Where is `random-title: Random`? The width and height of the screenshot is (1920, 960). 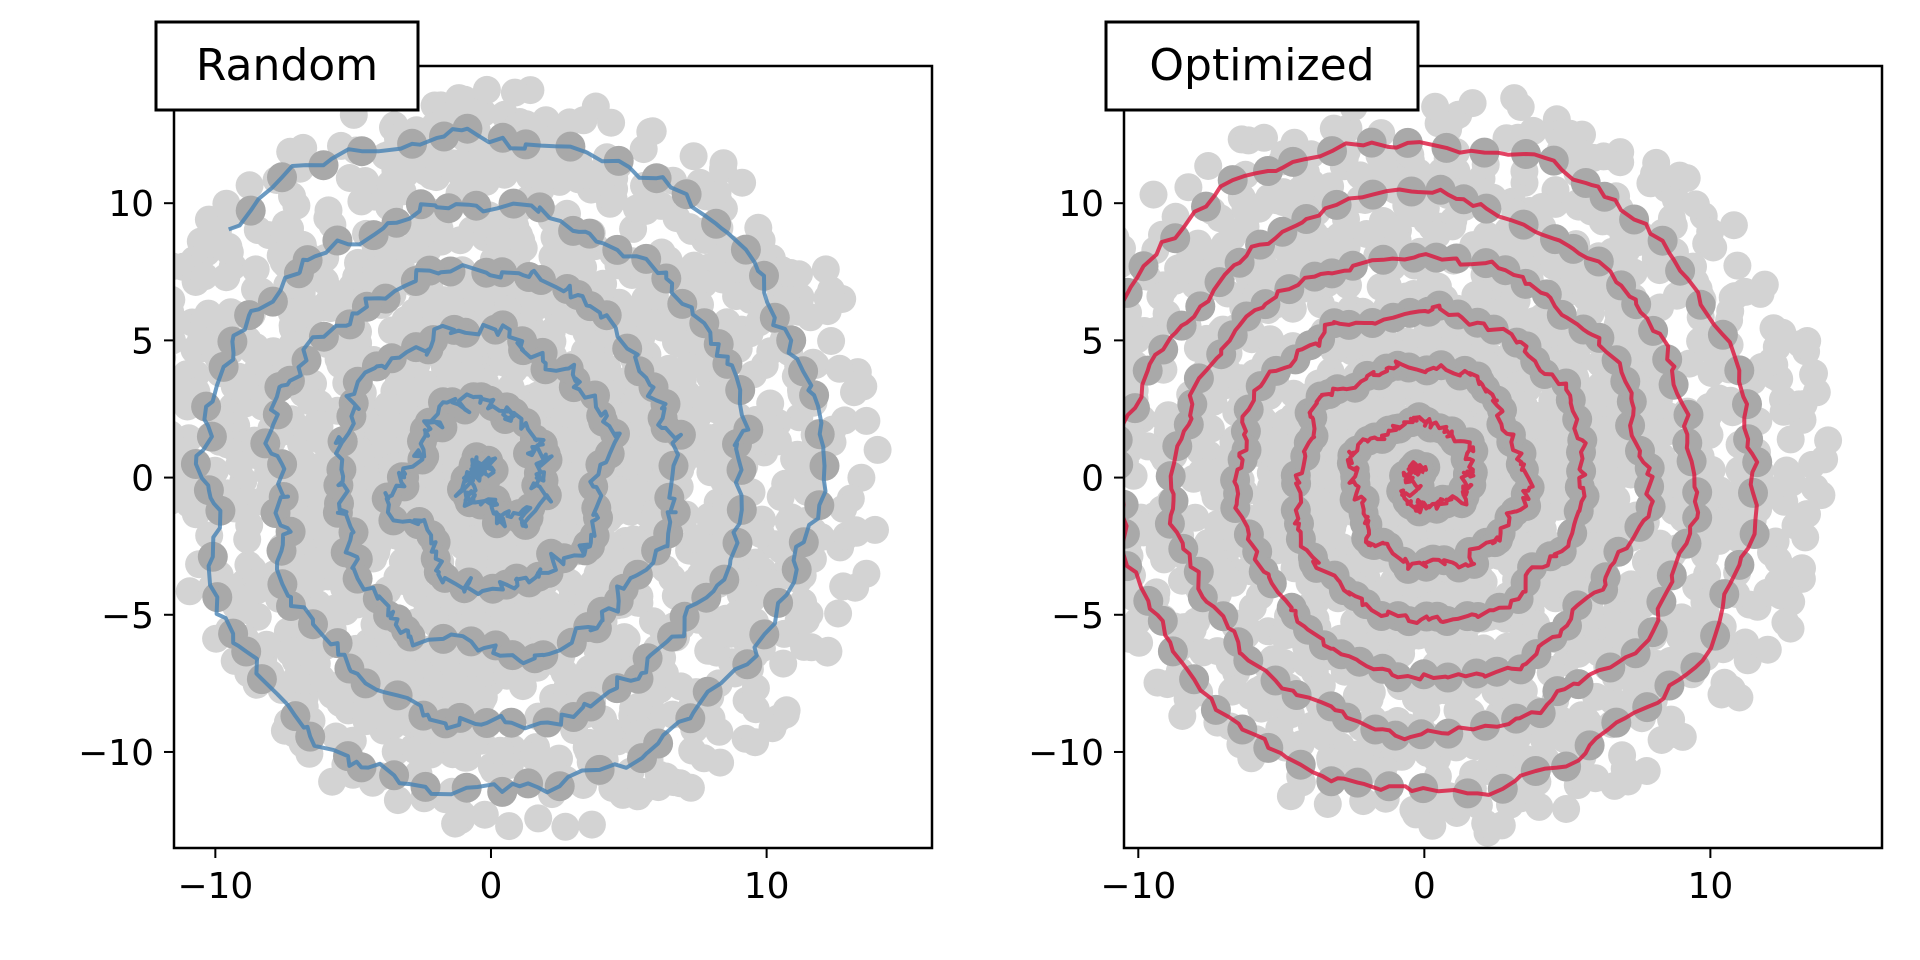 random-title: Random is located at coordinates (287, 65).